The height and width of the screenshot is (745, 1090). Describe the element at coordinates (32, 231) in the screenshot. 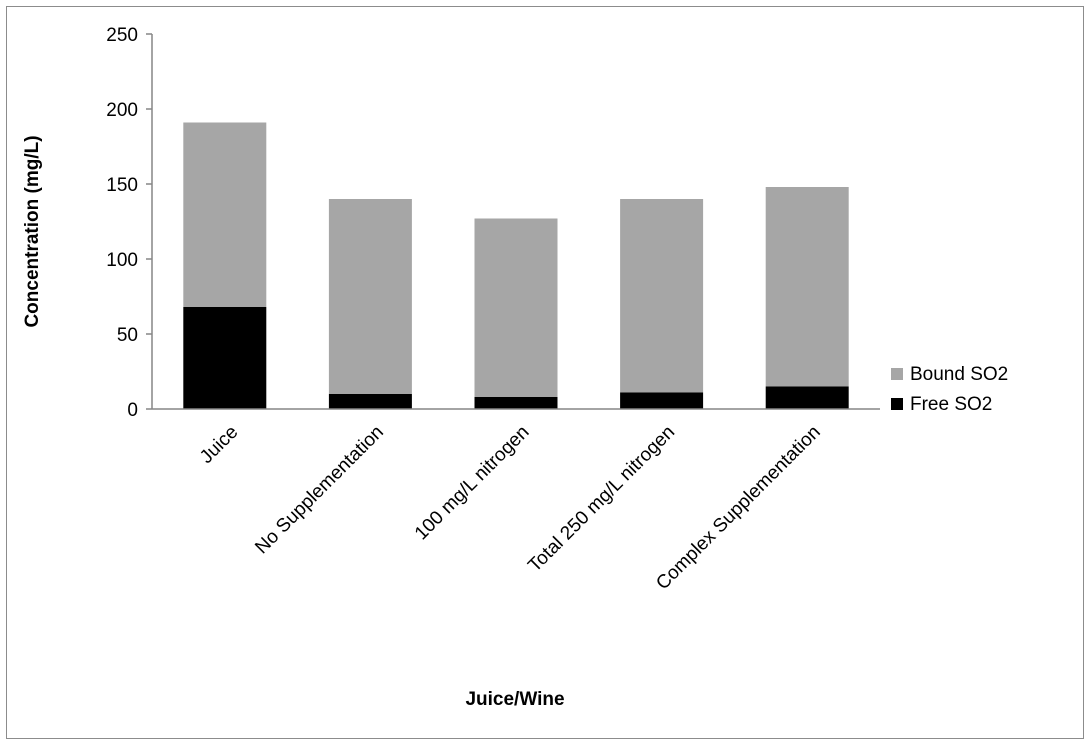

I see `y-axis-title: Concentration (mg/L)` at that location.